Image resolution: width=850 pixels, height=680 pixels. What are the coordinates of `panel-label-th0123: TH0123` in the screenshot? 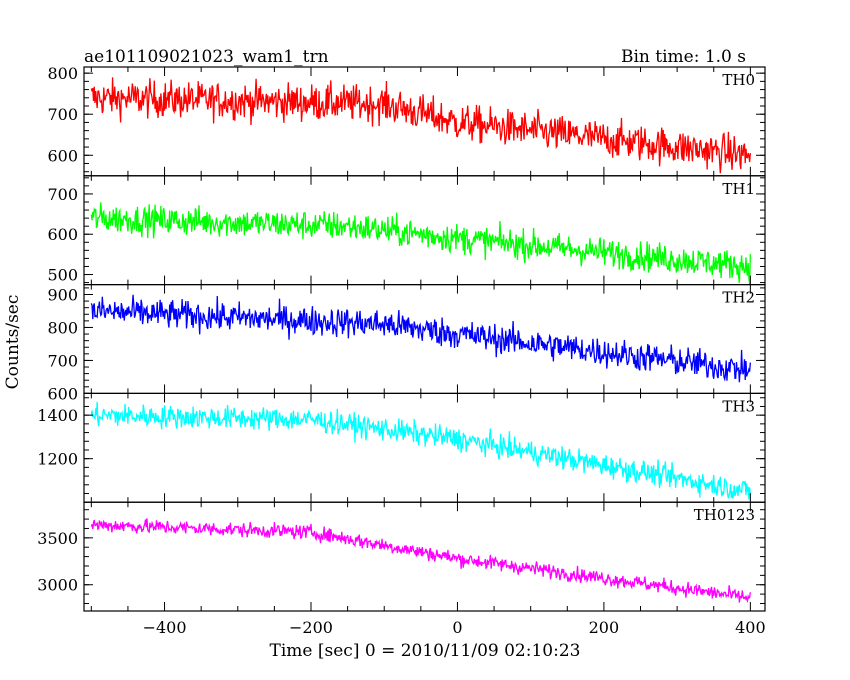 It's located at (724, 515).